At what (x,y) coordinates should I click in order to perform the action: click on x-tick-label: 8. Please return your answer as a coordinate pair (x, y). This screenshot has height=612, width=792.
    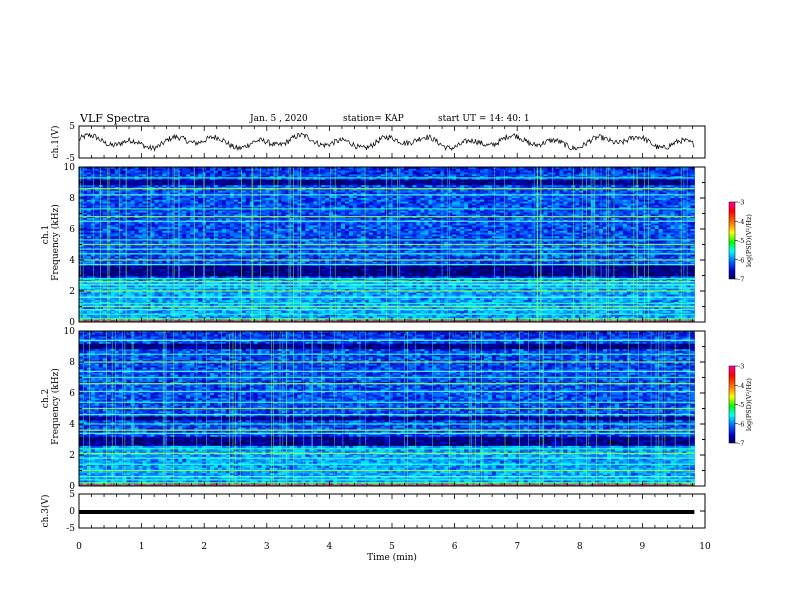
    Looking at the image, I should click on (580, 547).